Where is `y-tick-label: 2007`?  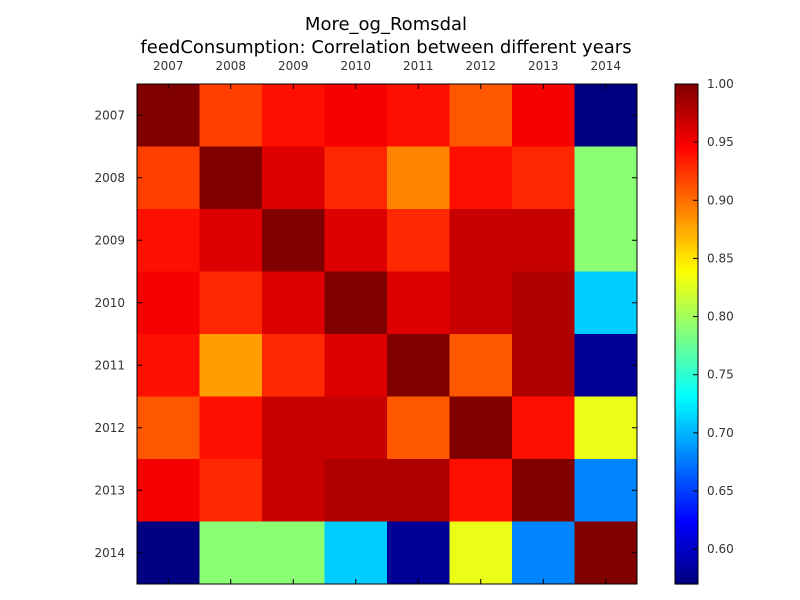
y-tick-label: 2007 is located at coordinates (109, 115).